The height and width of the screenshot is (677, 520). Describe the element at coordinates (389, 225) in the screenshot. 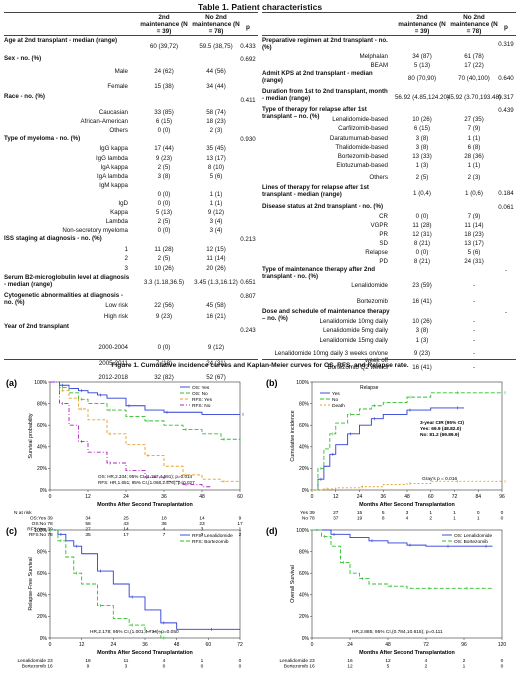

I see `table-row: VGPR 11 (28) 11 (14)` at that location.